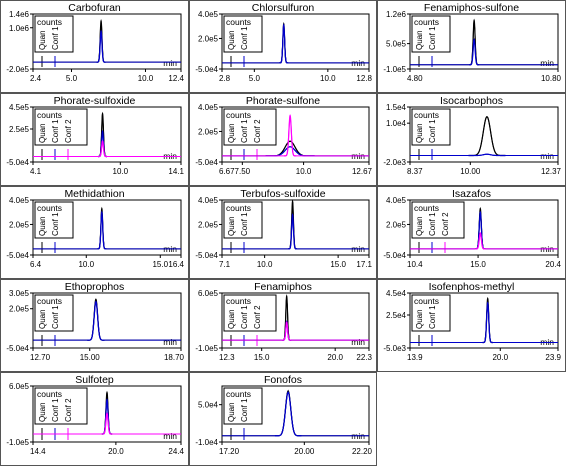 The height and width of the screenshot is (470, 566). Describe the element at coordinates (174, 357) in the screenshot. I see `x-tick-label: 18.70` at that location.